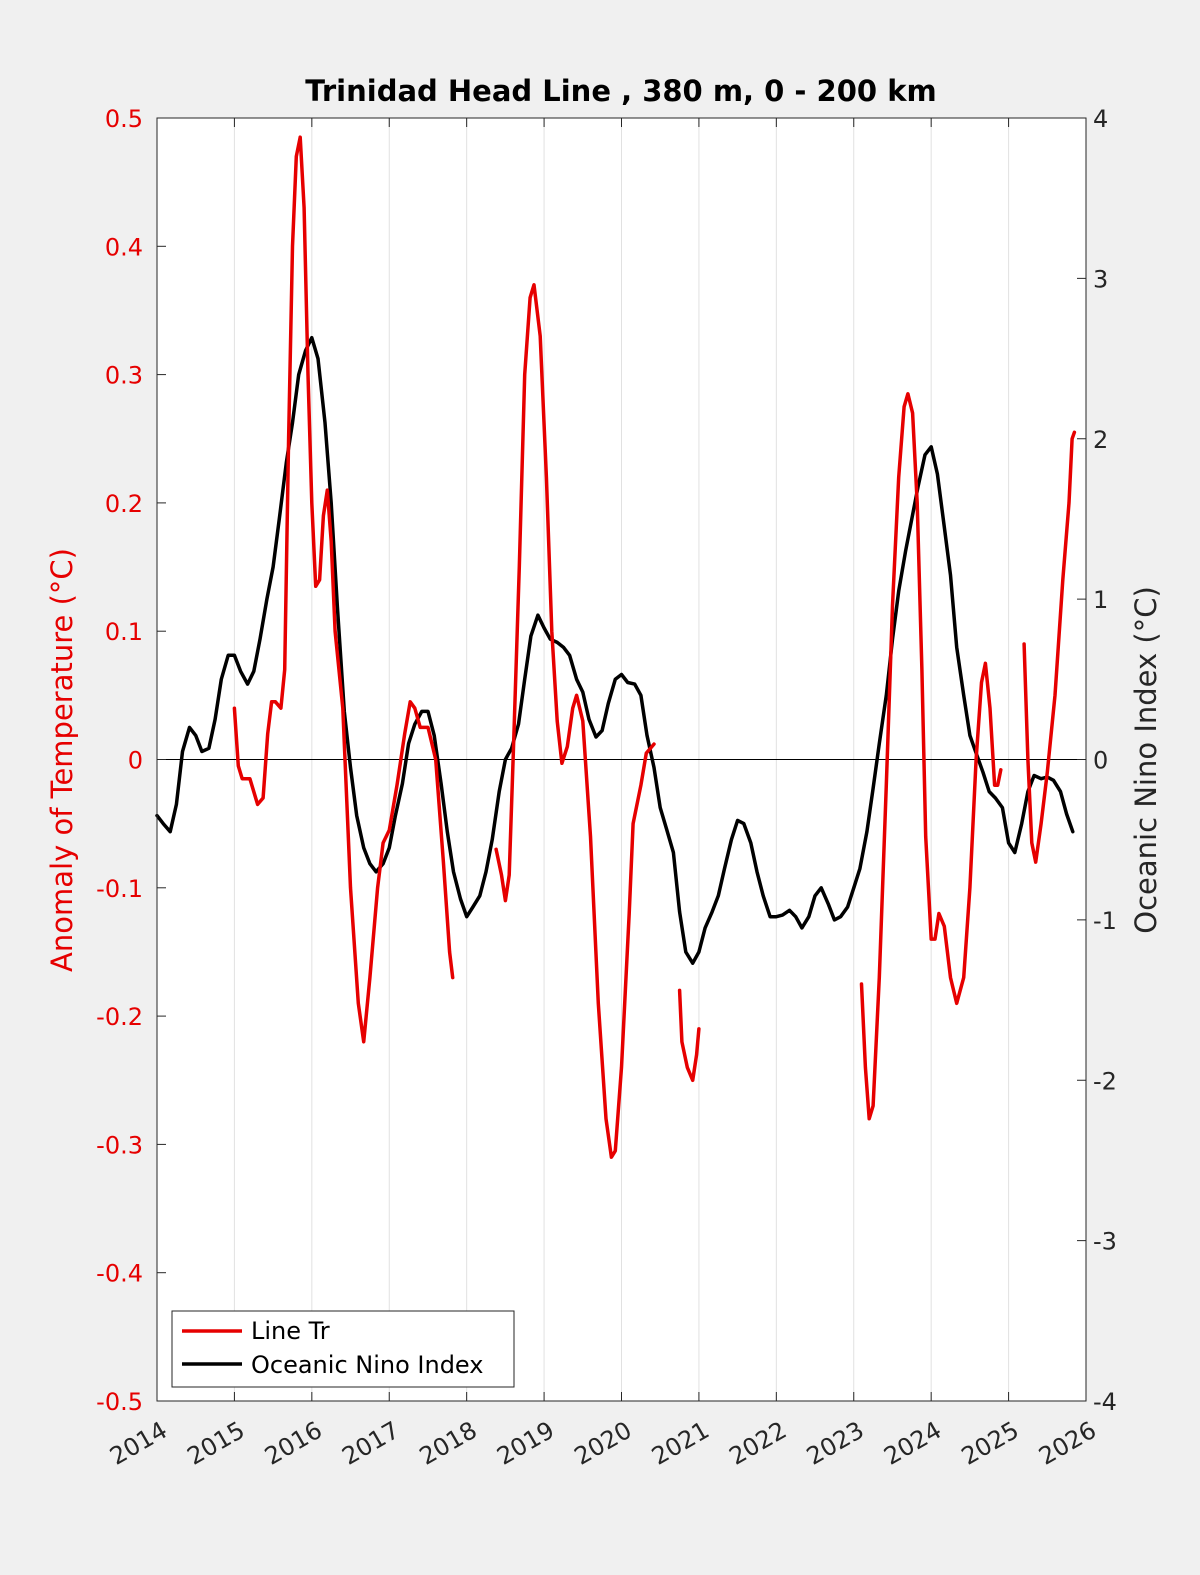  Describe the element at coordinates (1146, 760) in the screenshot. I see `right-axis-title: Oceanic Nino Index (°C)` at that location.